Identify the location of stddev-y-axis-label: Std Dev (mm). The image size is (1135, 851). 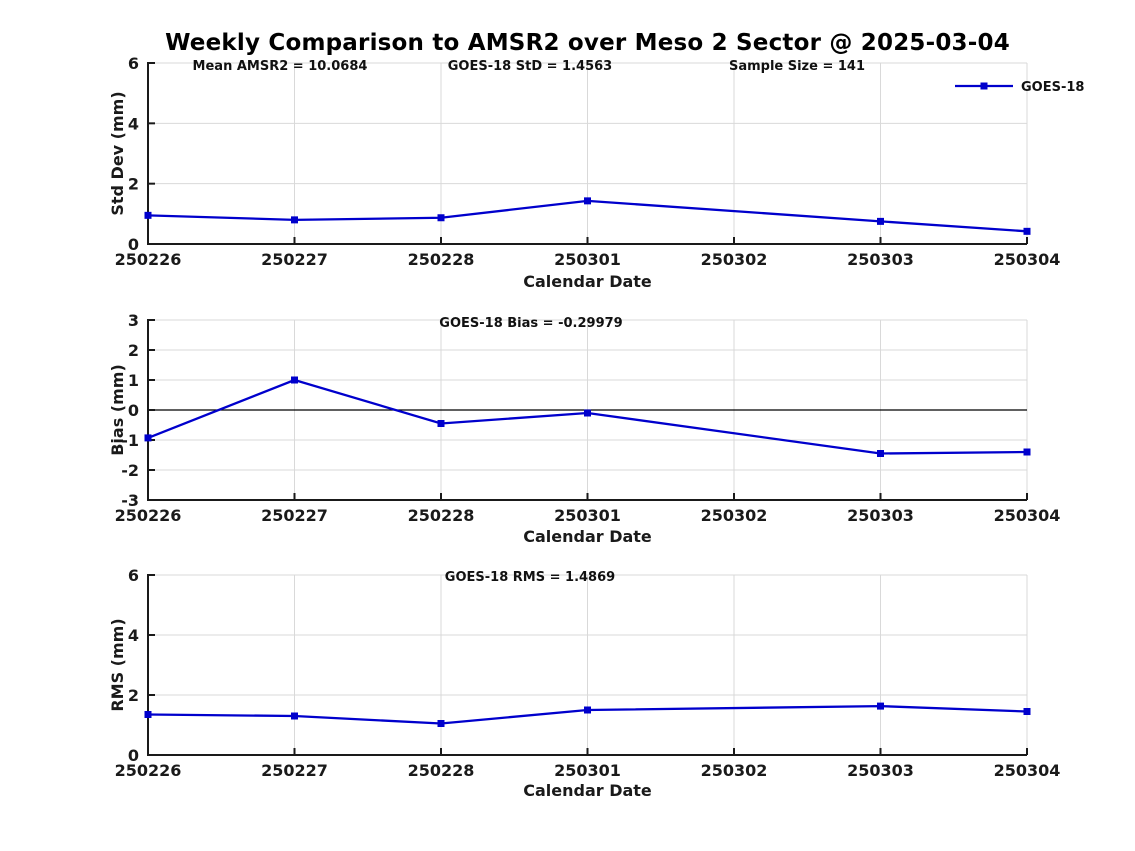
(117, 153).